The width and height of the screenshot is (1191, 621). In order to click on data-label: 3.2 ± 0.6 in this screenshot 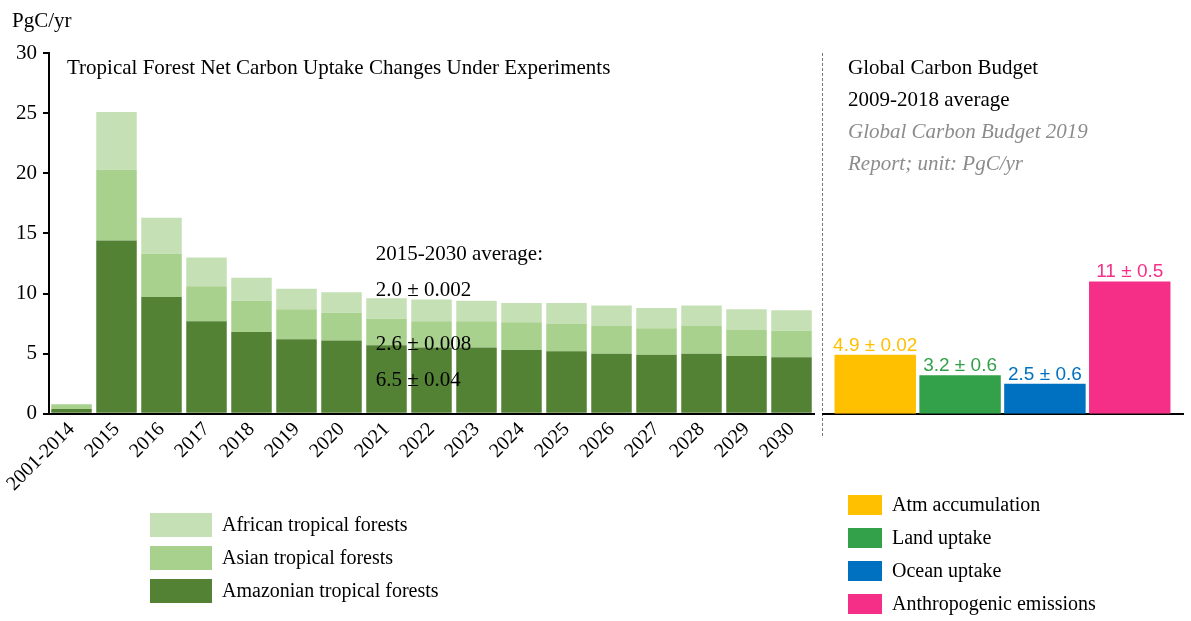, I will do `click(960, 365)`.